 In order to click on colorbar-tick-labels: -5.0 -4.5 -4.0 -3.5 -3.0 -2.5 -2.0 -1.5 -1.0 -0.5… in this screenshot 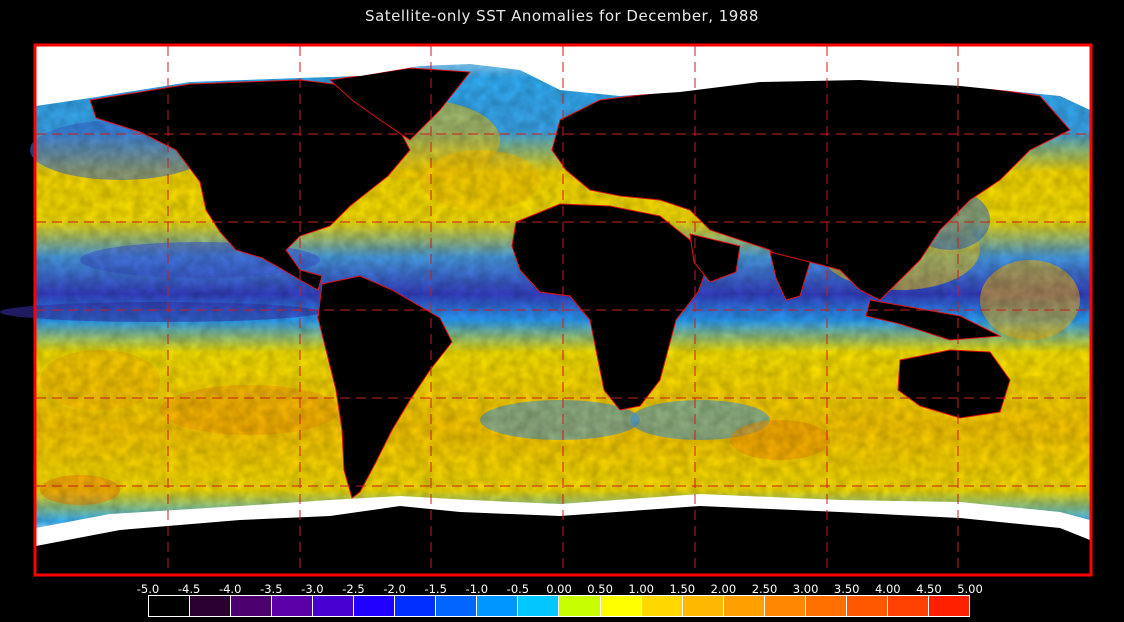, I will do `click(562, 589)`.